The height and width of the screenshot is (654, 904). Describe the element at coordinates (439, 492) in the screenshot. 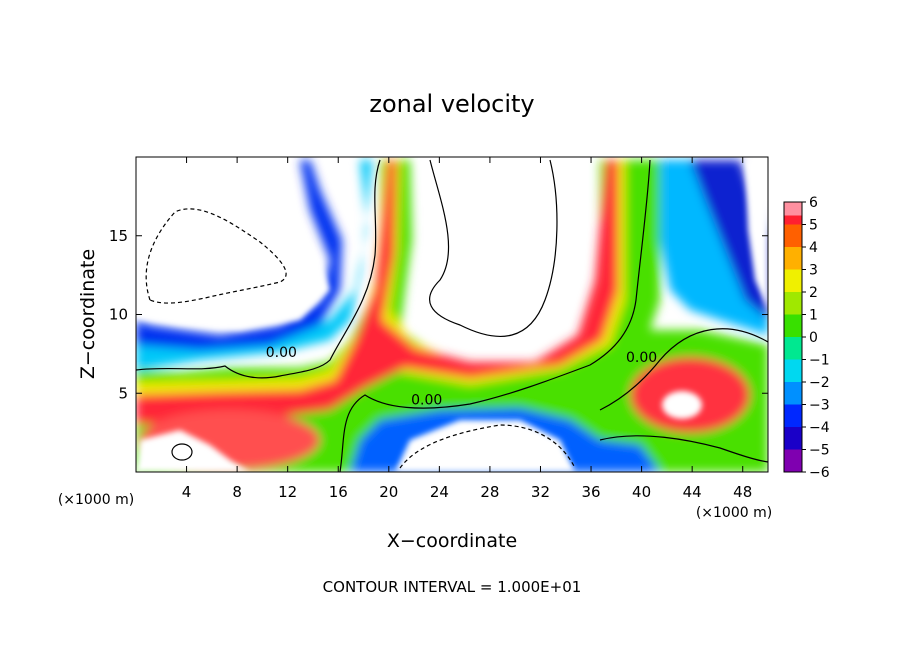

I see `x-tick-label-5: 24` at that location.